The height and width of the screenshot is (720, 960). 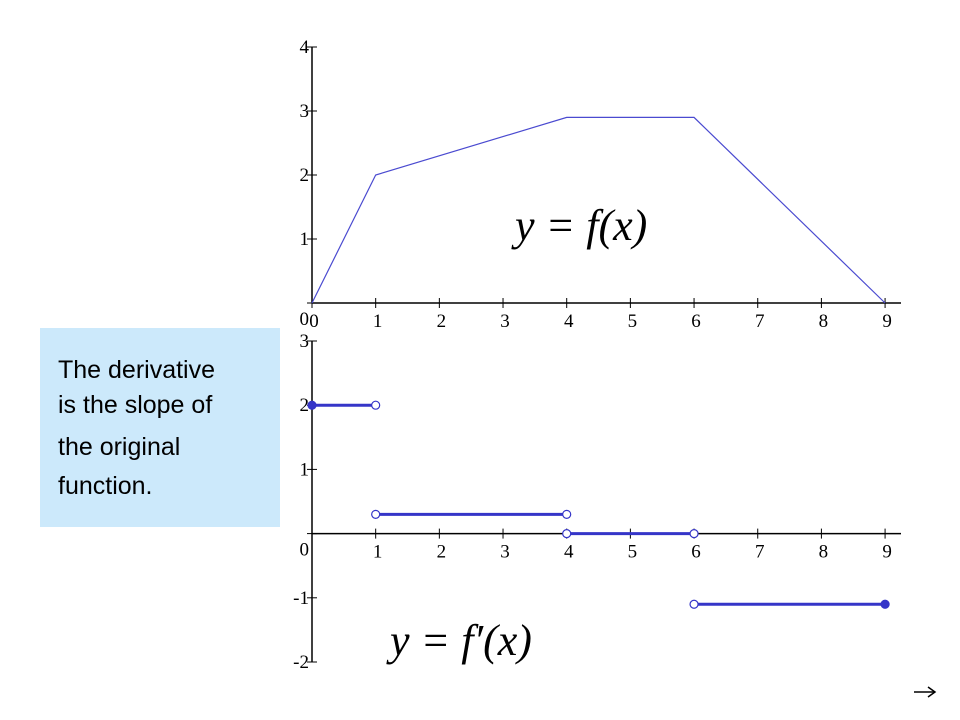 I want to click on annotation: y = f′(x), so click(x=459, y=640).